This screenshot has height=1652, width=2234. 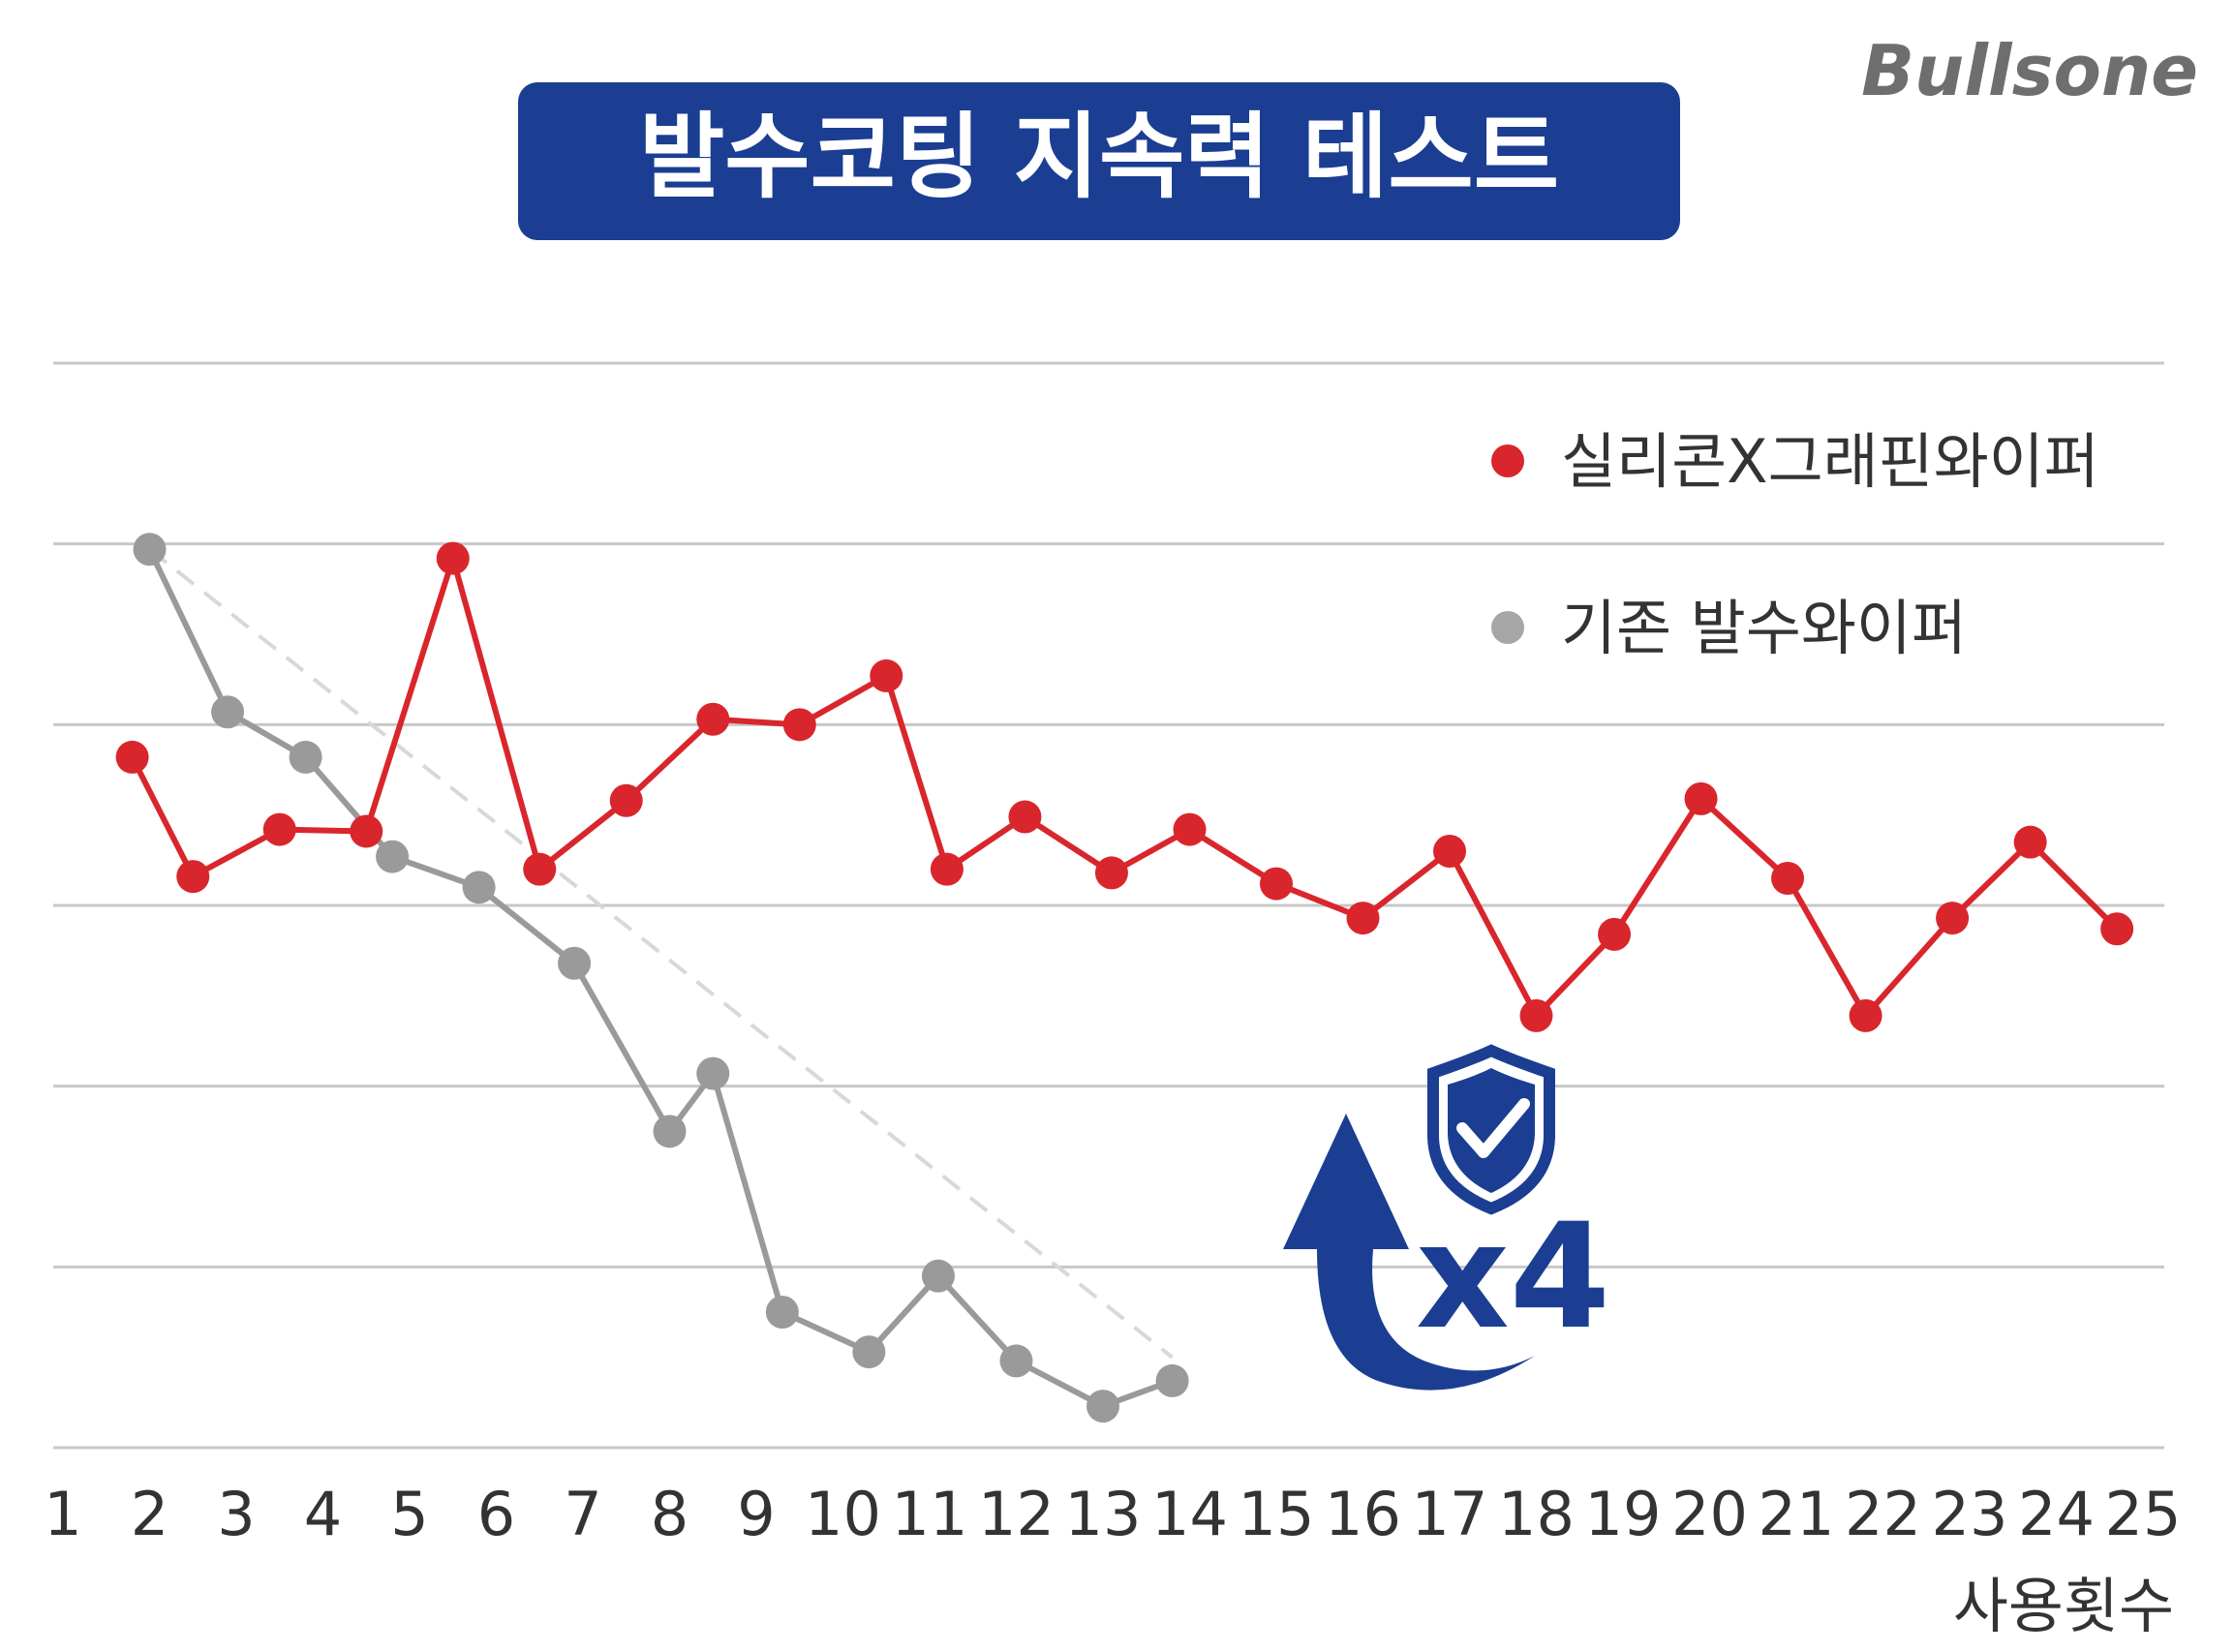 What do you see at coordinates (409, 1514) in the screenshot?
I see `x-tick-label: 5` at bounding box center [409, 1514].